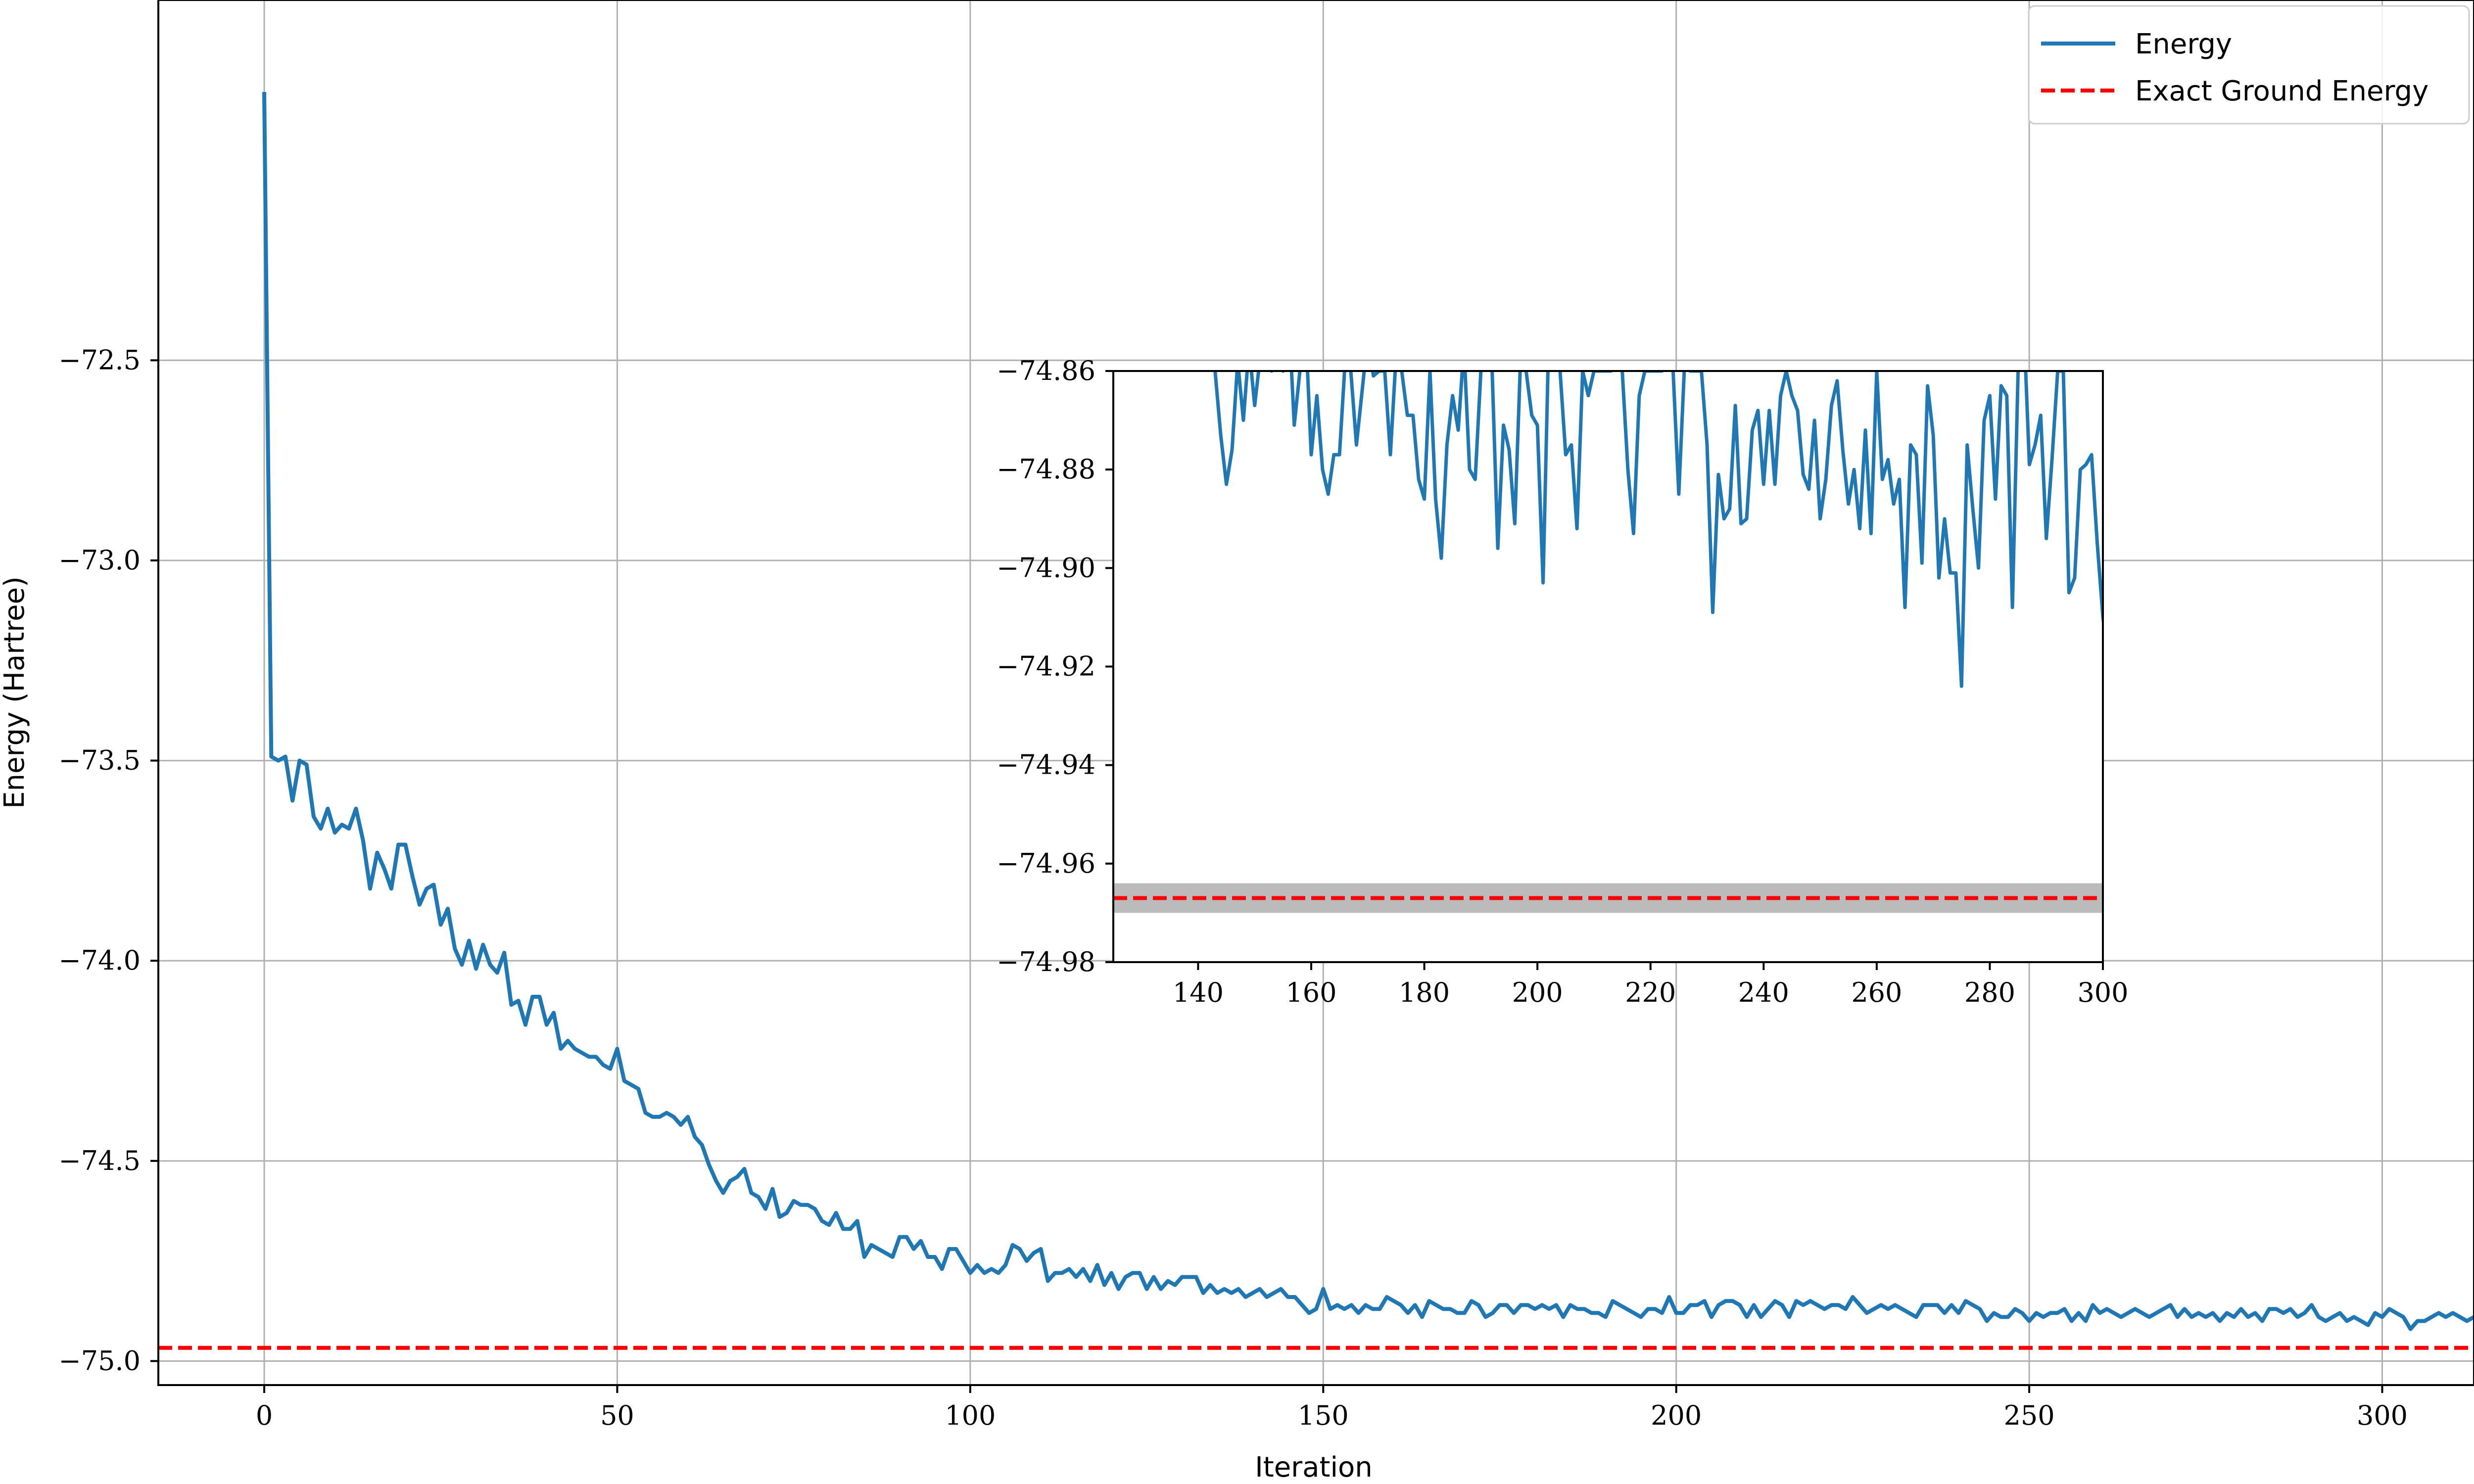 Image resolution: width=2474 pixels, height=1484 pixels. What do you see at coordinates (1046, 765) in the screenshot?
I see `inset-y-tick-label: −74.94` at bounding box center [1046, 765].